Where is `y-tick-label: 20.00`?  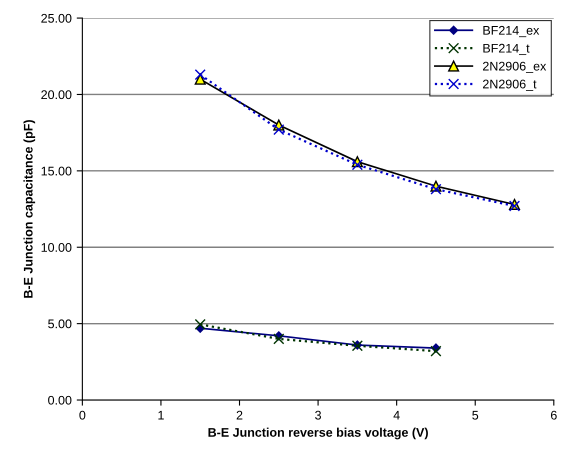
y-tick-label: 20.00 is located at coordinates (56, 95).